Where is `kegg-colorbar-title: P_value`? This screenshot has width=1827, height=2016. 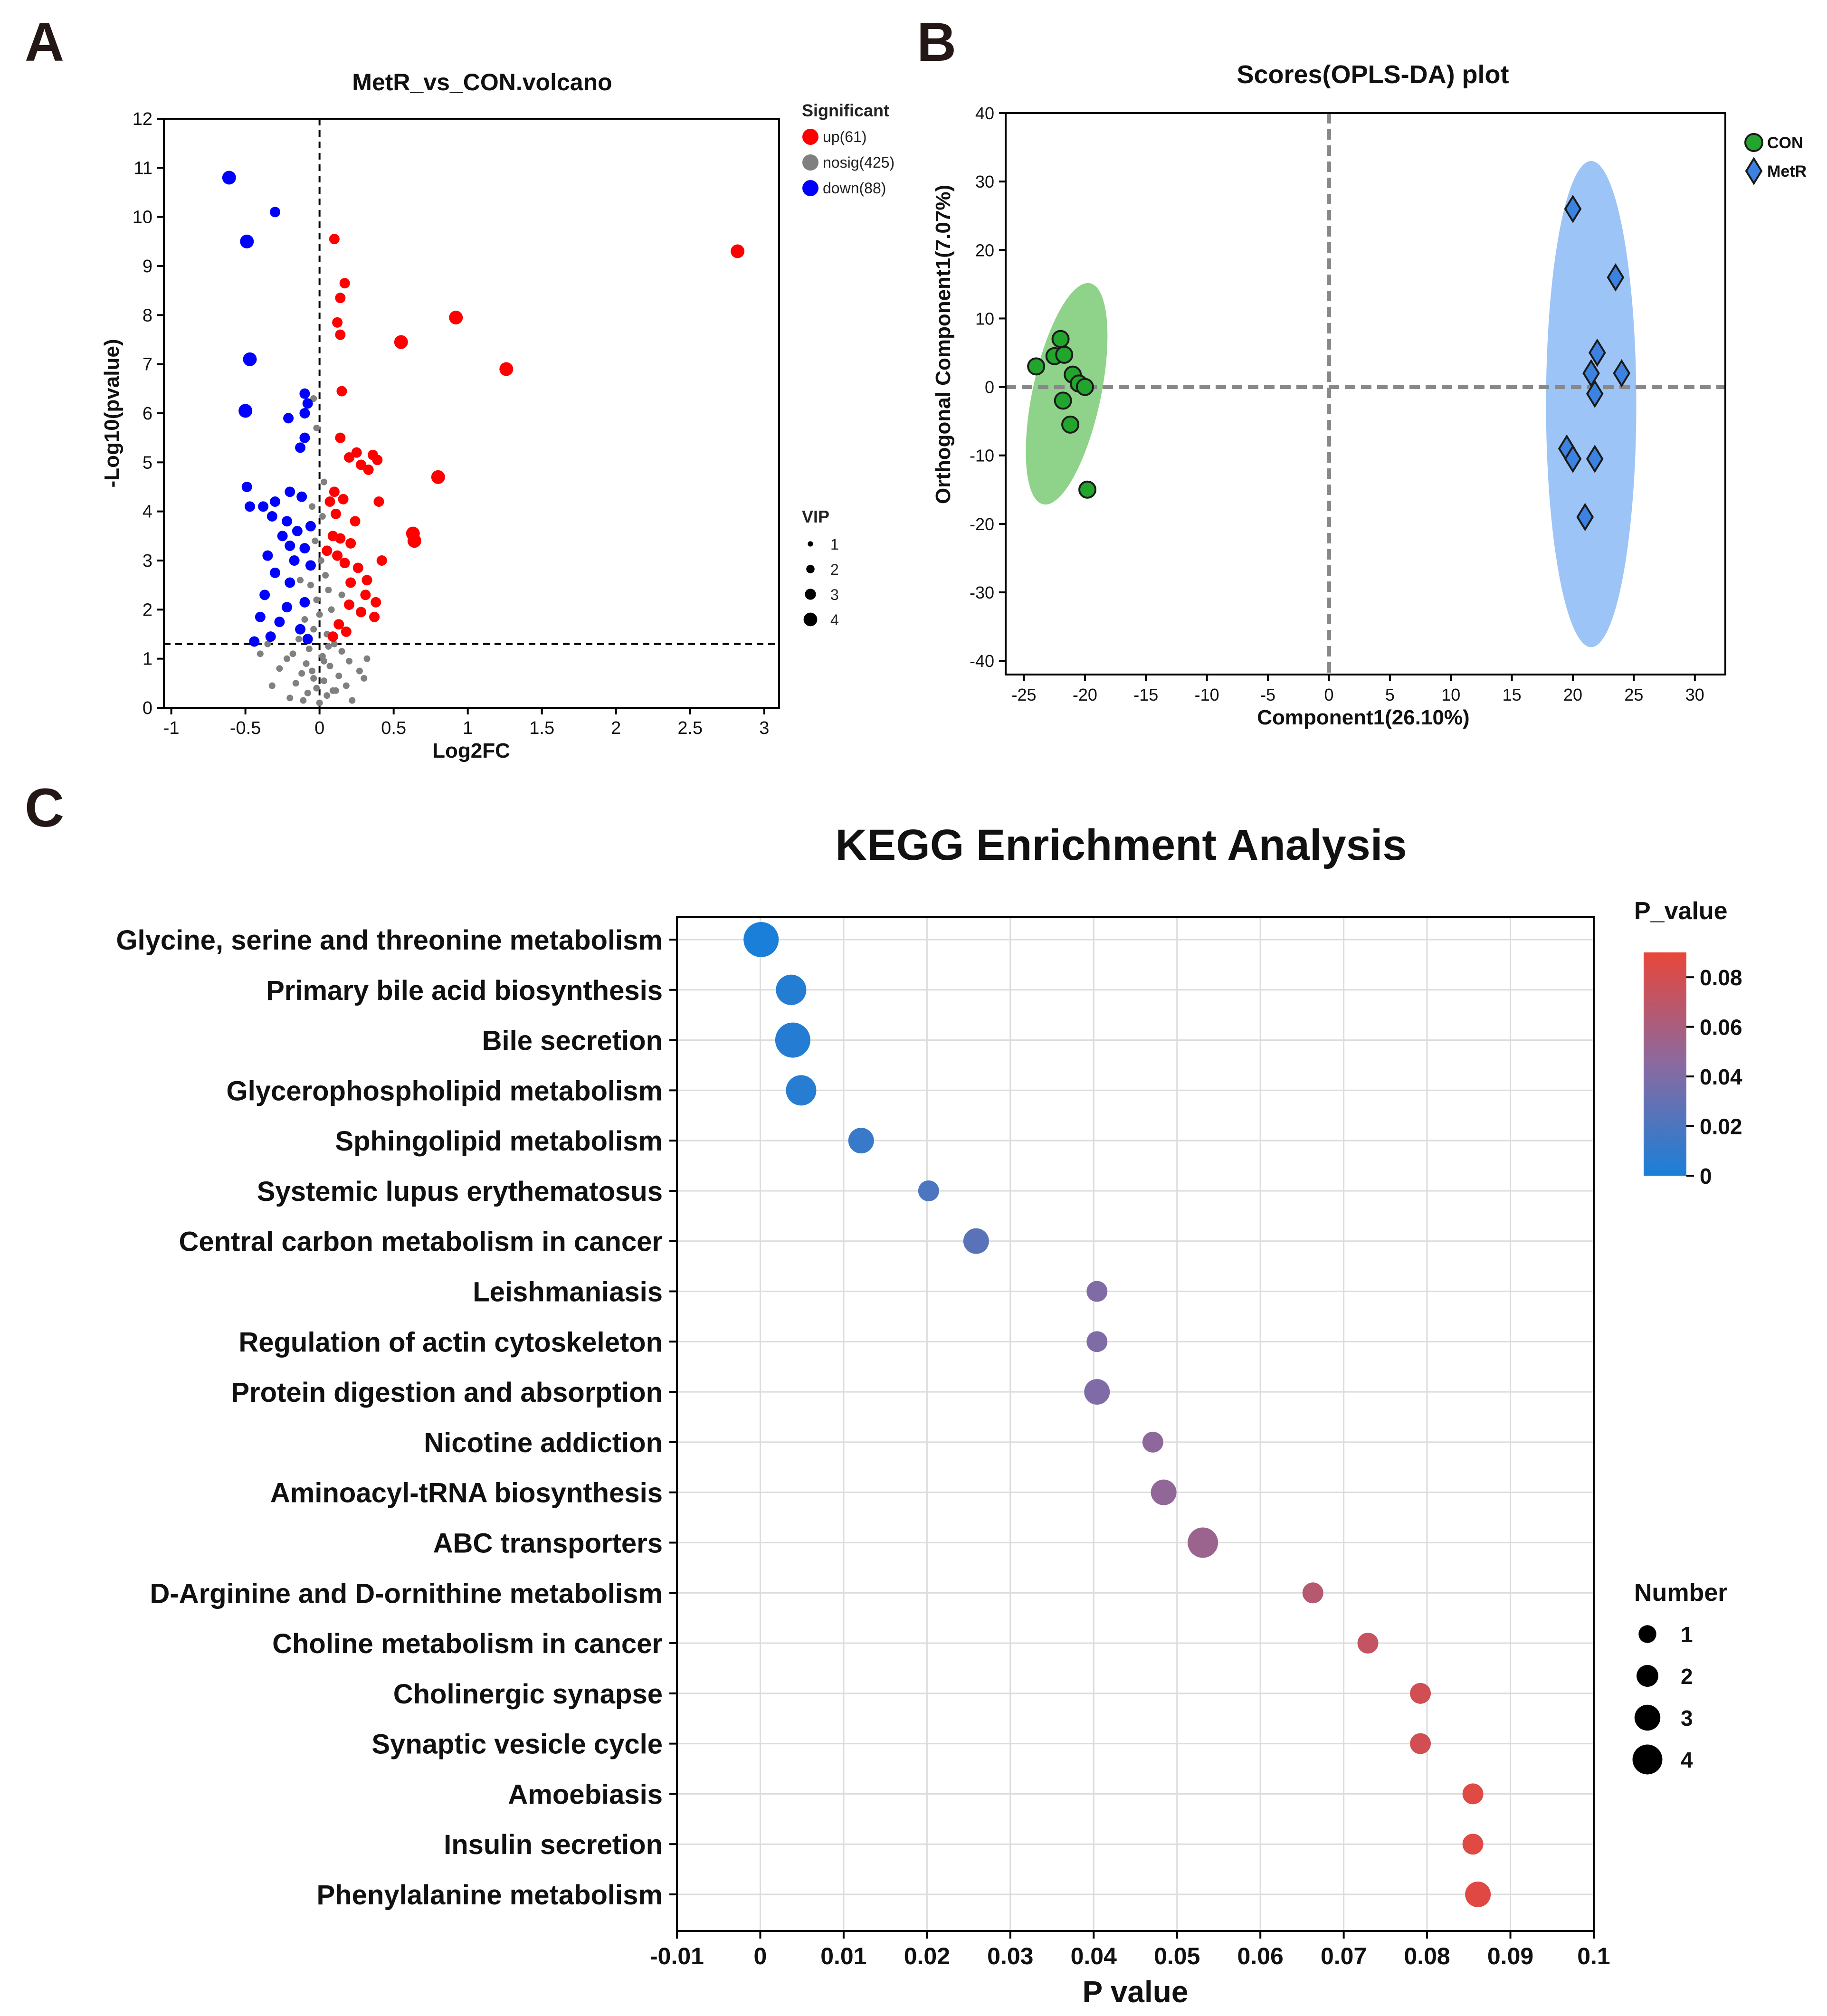 kegg-colorbar-title: P_value is located at coordinates (1681, 911).